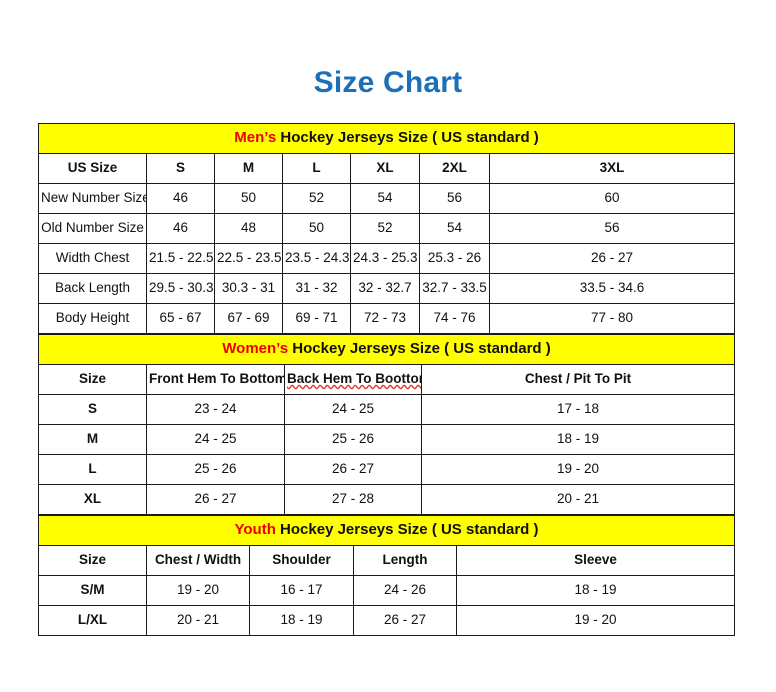 Image resolution: width=776 pixels, height=692 pixels. Describe the element at coordinates (454, 258) in the screenshot. I see `mens-row-2-cell-4: 25.3 - 26` at that location.